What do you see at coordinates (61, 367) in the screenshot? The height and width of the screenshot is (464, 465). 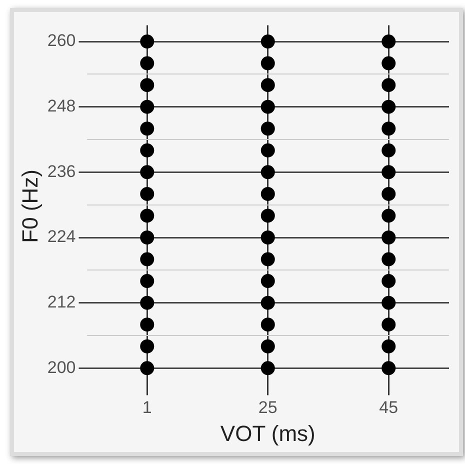 I see `y-tick-label: 200` at bounding box center [61, 367].